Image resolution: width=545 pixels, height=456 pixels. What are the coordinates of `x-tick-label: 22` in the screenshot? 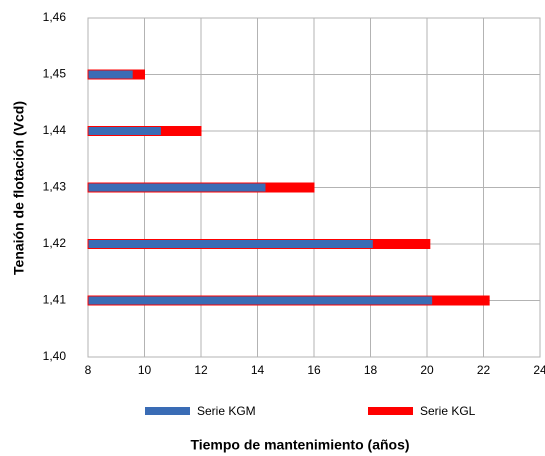 It's located at (484, 370).